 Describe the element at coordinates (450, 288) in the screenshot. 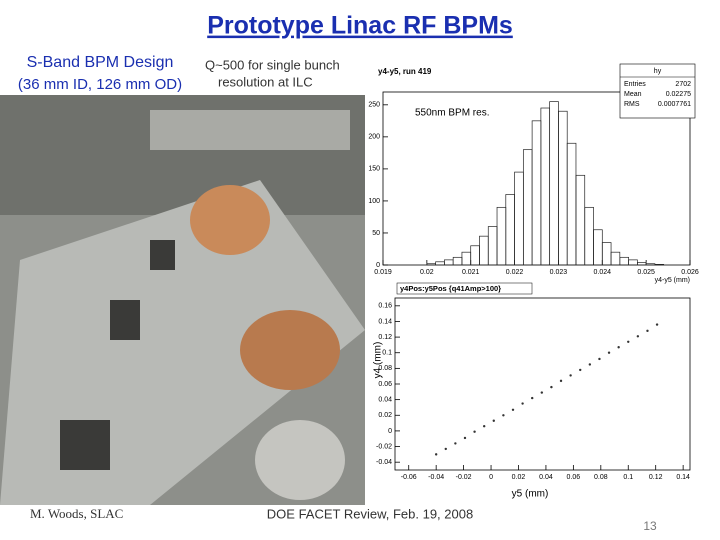

I see `plot-title: y4Pos:y5Pos {q41Amp>100}` at that location.